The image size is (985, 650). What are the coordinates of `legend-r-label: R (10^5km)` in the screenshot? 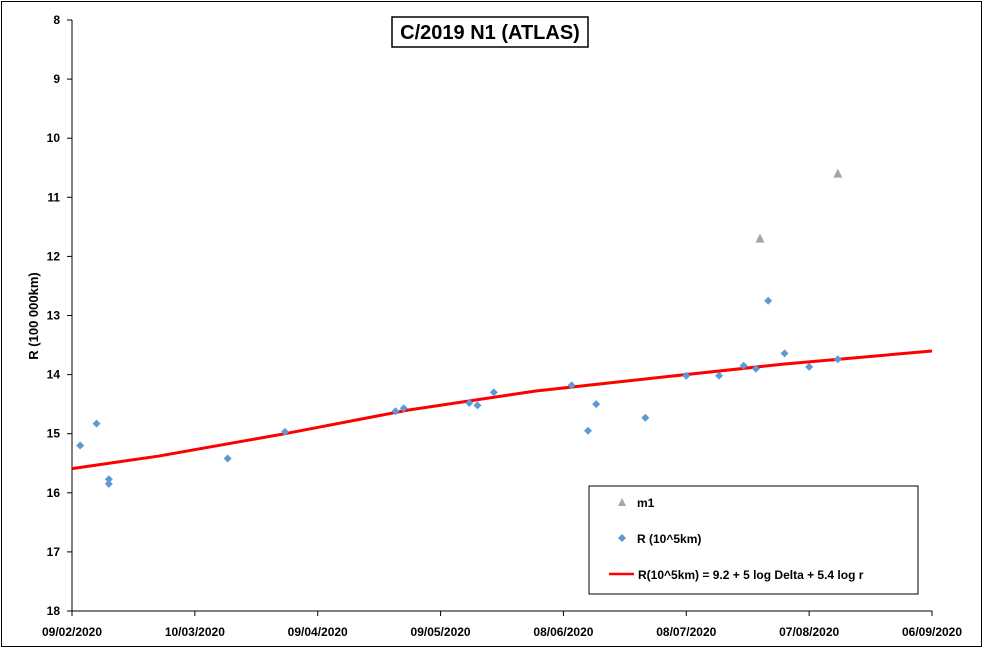 It's located at (669, 539).